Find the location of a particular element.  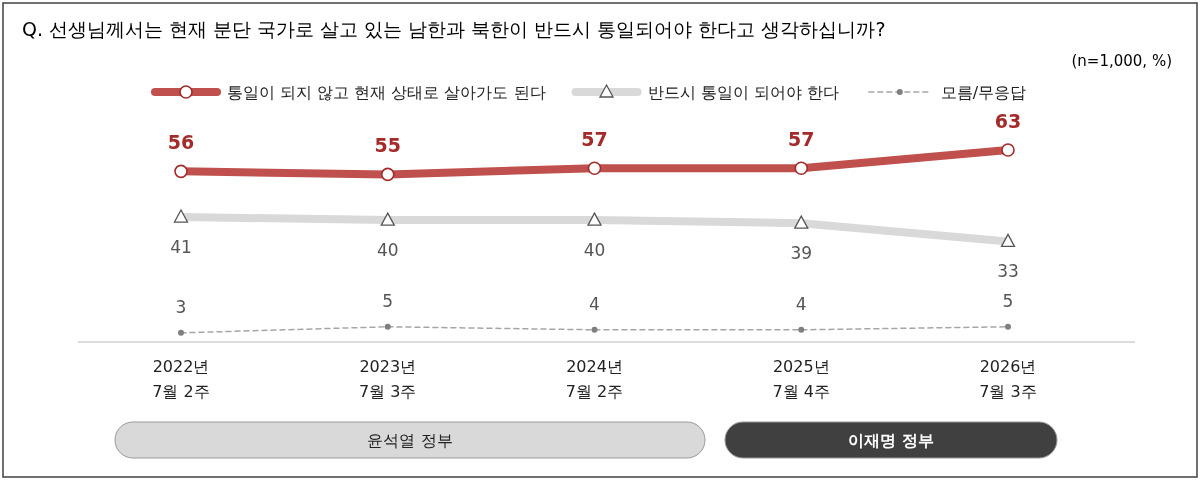

x-tick-label: 2025년 7월 4주 is located at coordinates (801, 379).